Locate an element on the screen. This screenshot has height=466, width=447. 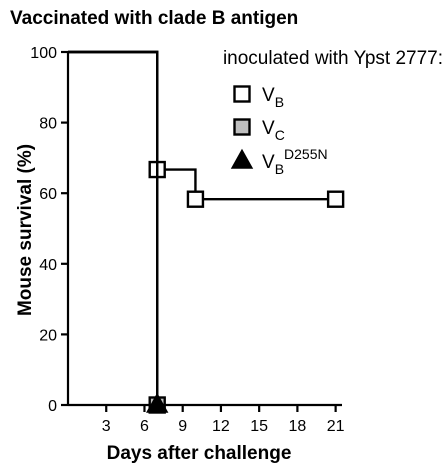
x-tick-label: 12 is located at coordinates (221, 426).